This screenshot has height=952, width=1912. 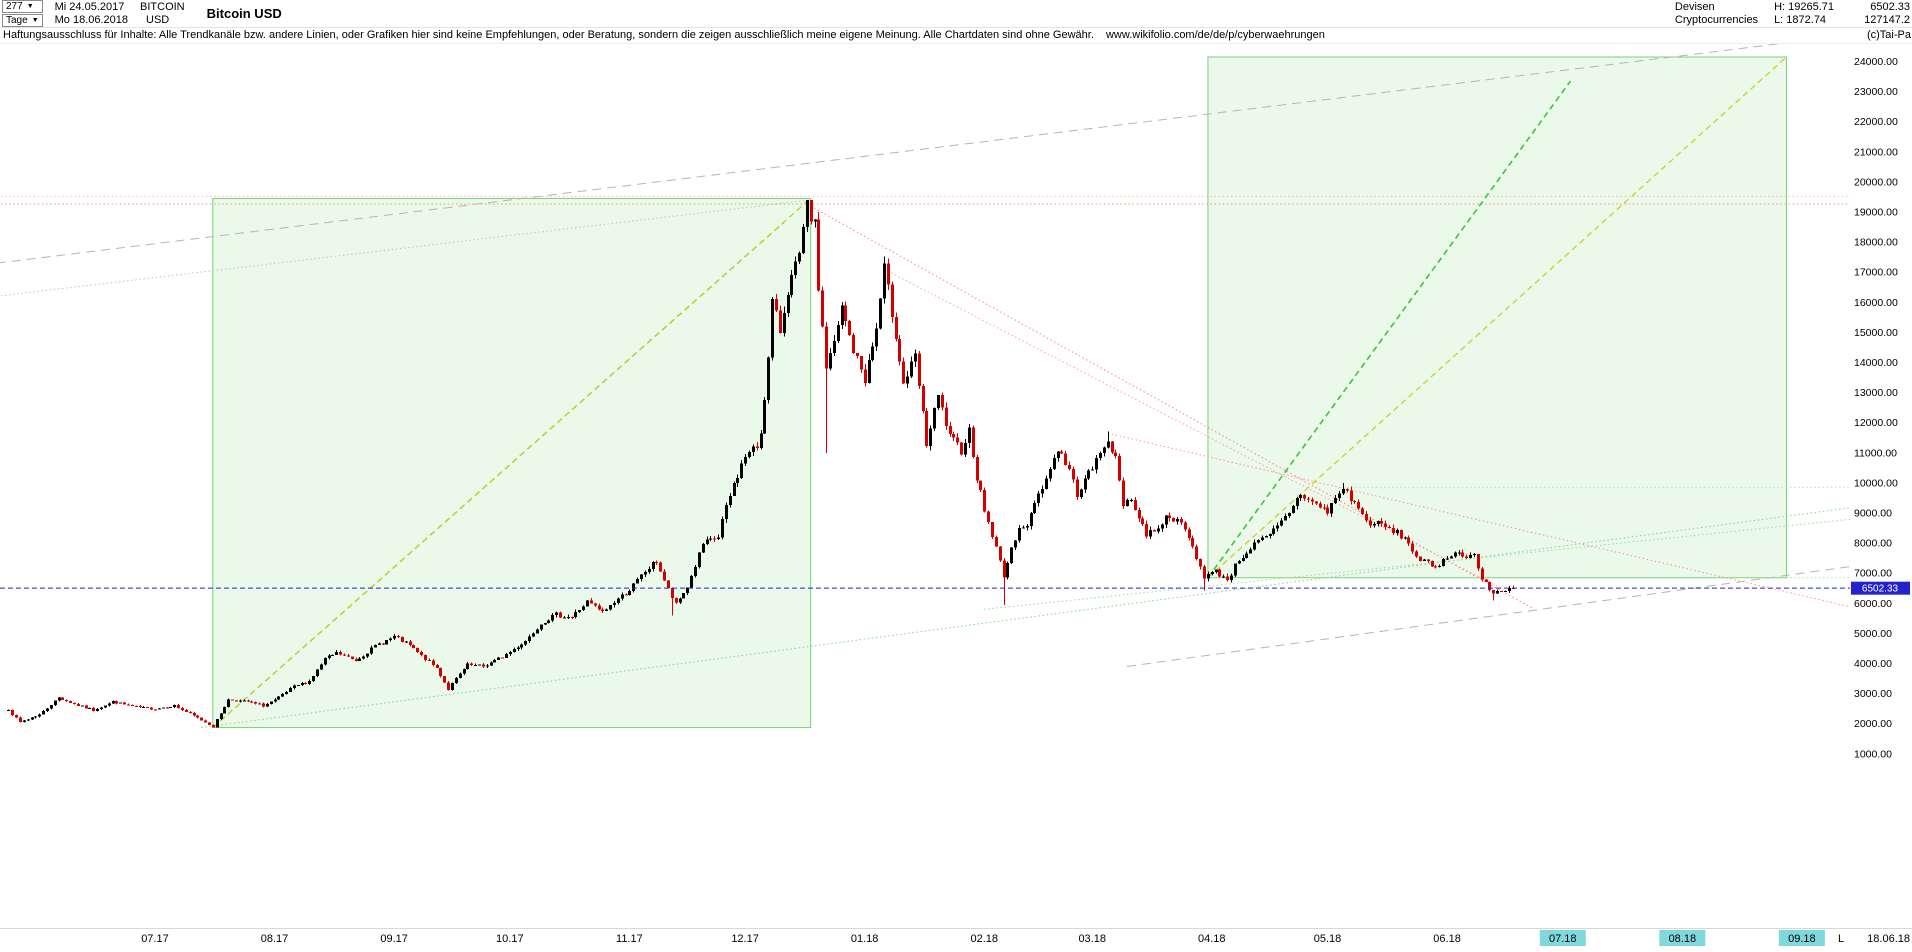 What do you see at coordinates (1873, 694) in the screenshot?
I see `svg-text: 3000.00` at bounding box center [1873, 694].